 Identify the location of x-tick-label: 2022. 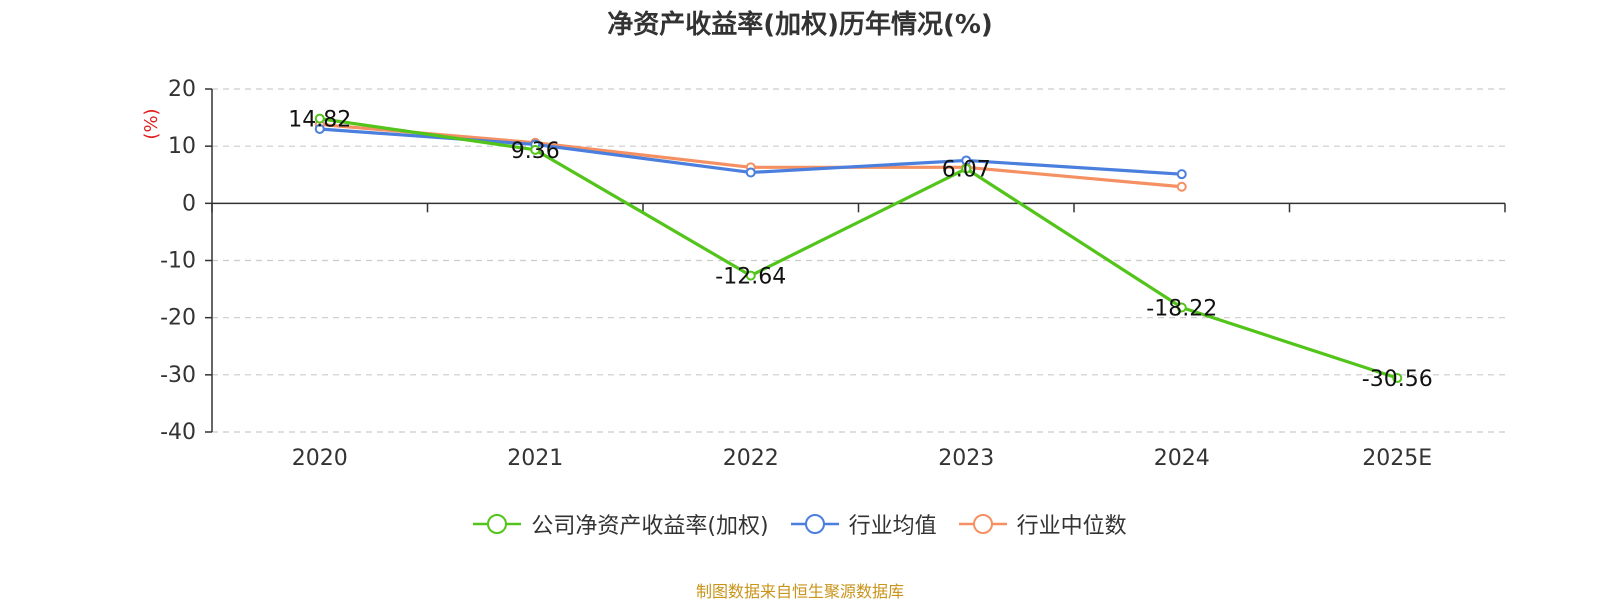
(751, 458).